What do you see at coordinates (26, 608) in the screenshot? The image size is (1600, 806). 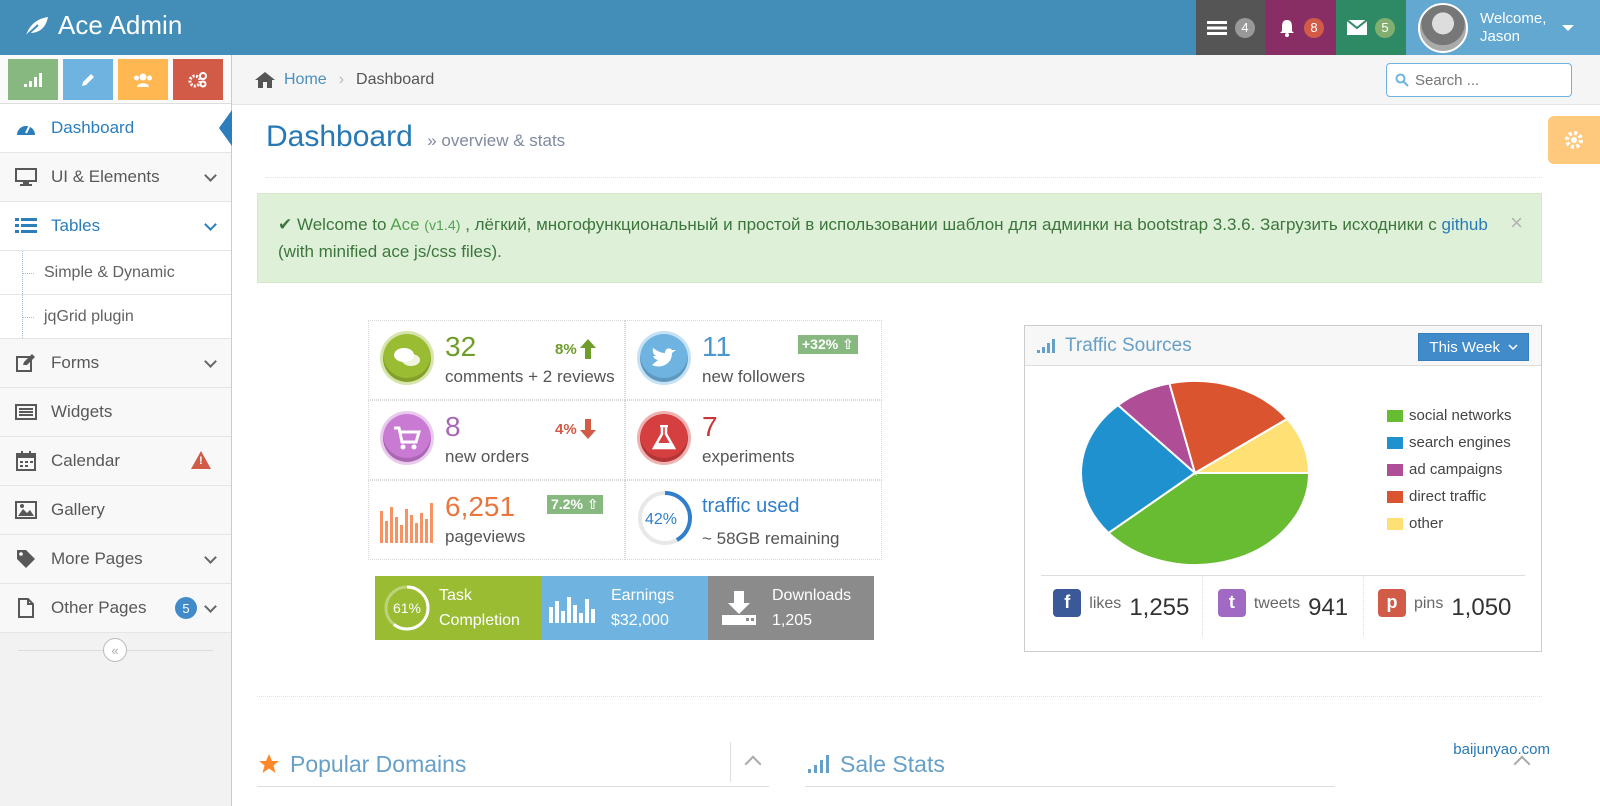 I see `file-icon` at bounding box center [26, 608].